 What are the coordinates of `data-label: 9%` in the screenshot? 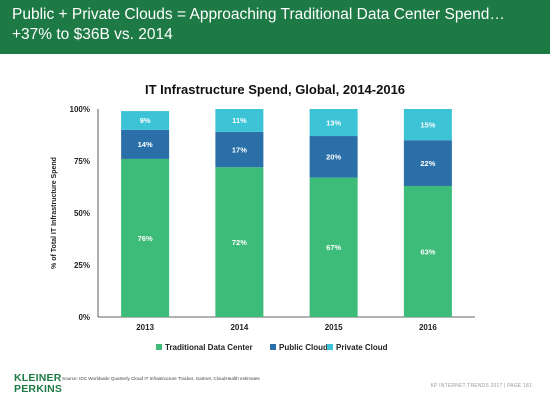 It's located at (145, 120).